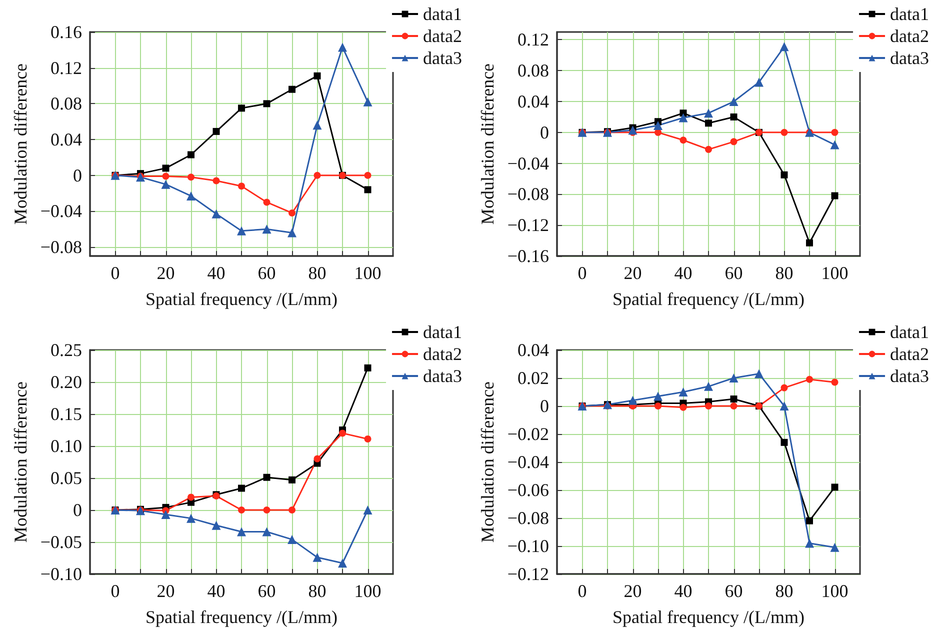 This screenshot has height=636, width=935. I want to click on y-tick-label: −0.05, so click(61, 542).